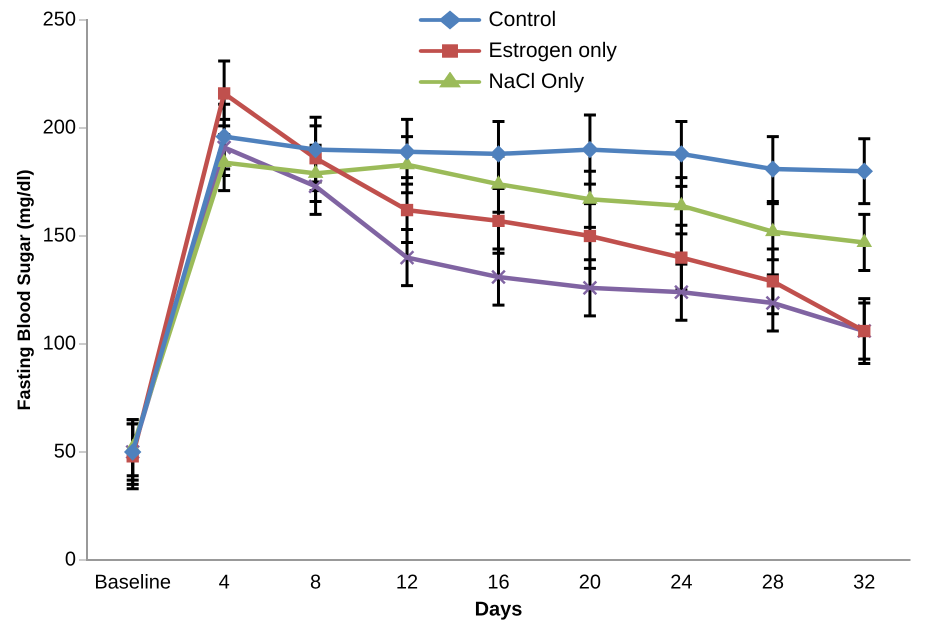 The width and height of the screenshot is (930, 626). I want to click on x-tick-label: 16, so click(498, 583).